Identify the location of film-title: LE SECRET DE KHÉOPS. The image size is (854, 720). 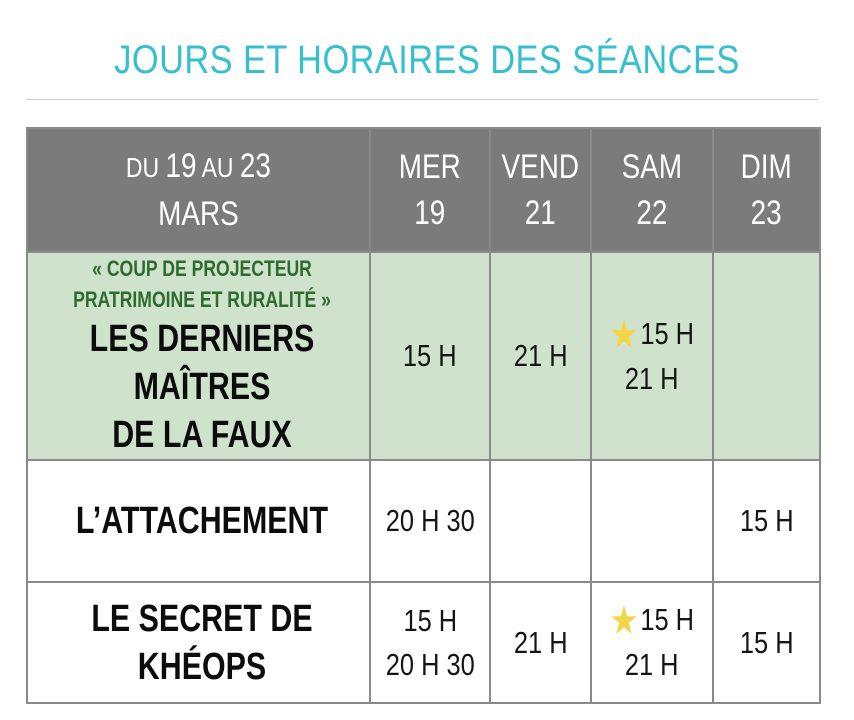
(202, 642).